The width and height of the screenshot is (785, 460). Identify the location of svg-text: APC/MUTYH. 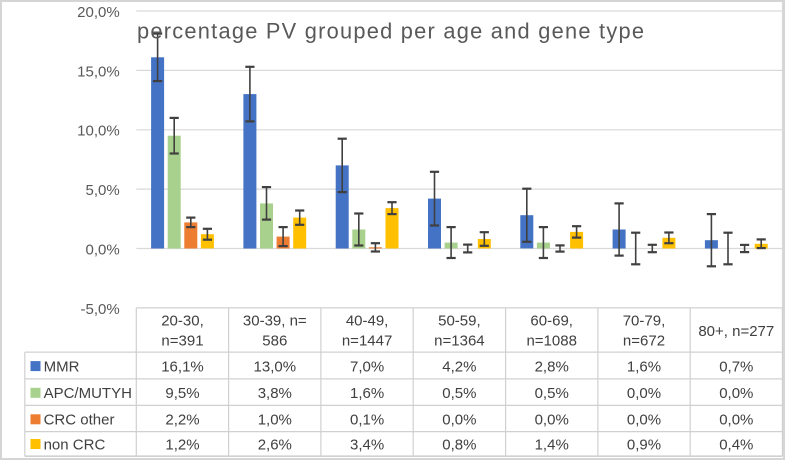
(88, 393).